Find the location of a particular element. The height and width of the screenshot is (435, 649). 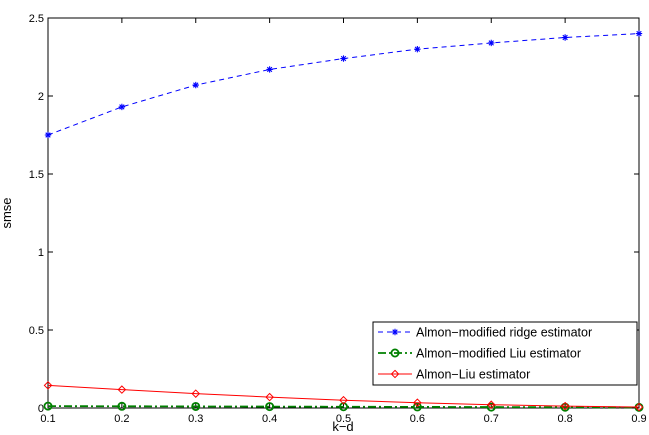

y-tick-label: 1.5 is located at coordinates (36, 175).